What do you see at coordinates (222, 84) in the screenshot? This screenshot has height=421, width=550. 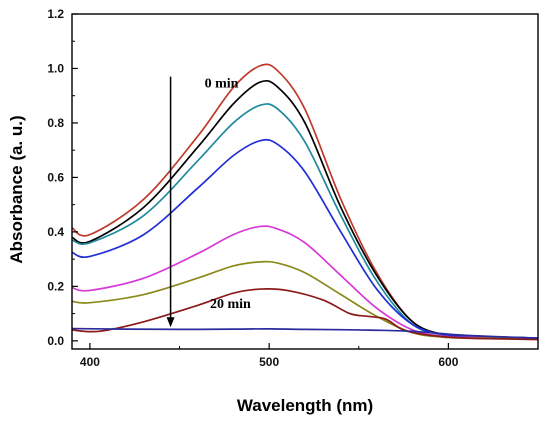 I see `annotation-0-min: 0 min` at bounding box center [222, 84].